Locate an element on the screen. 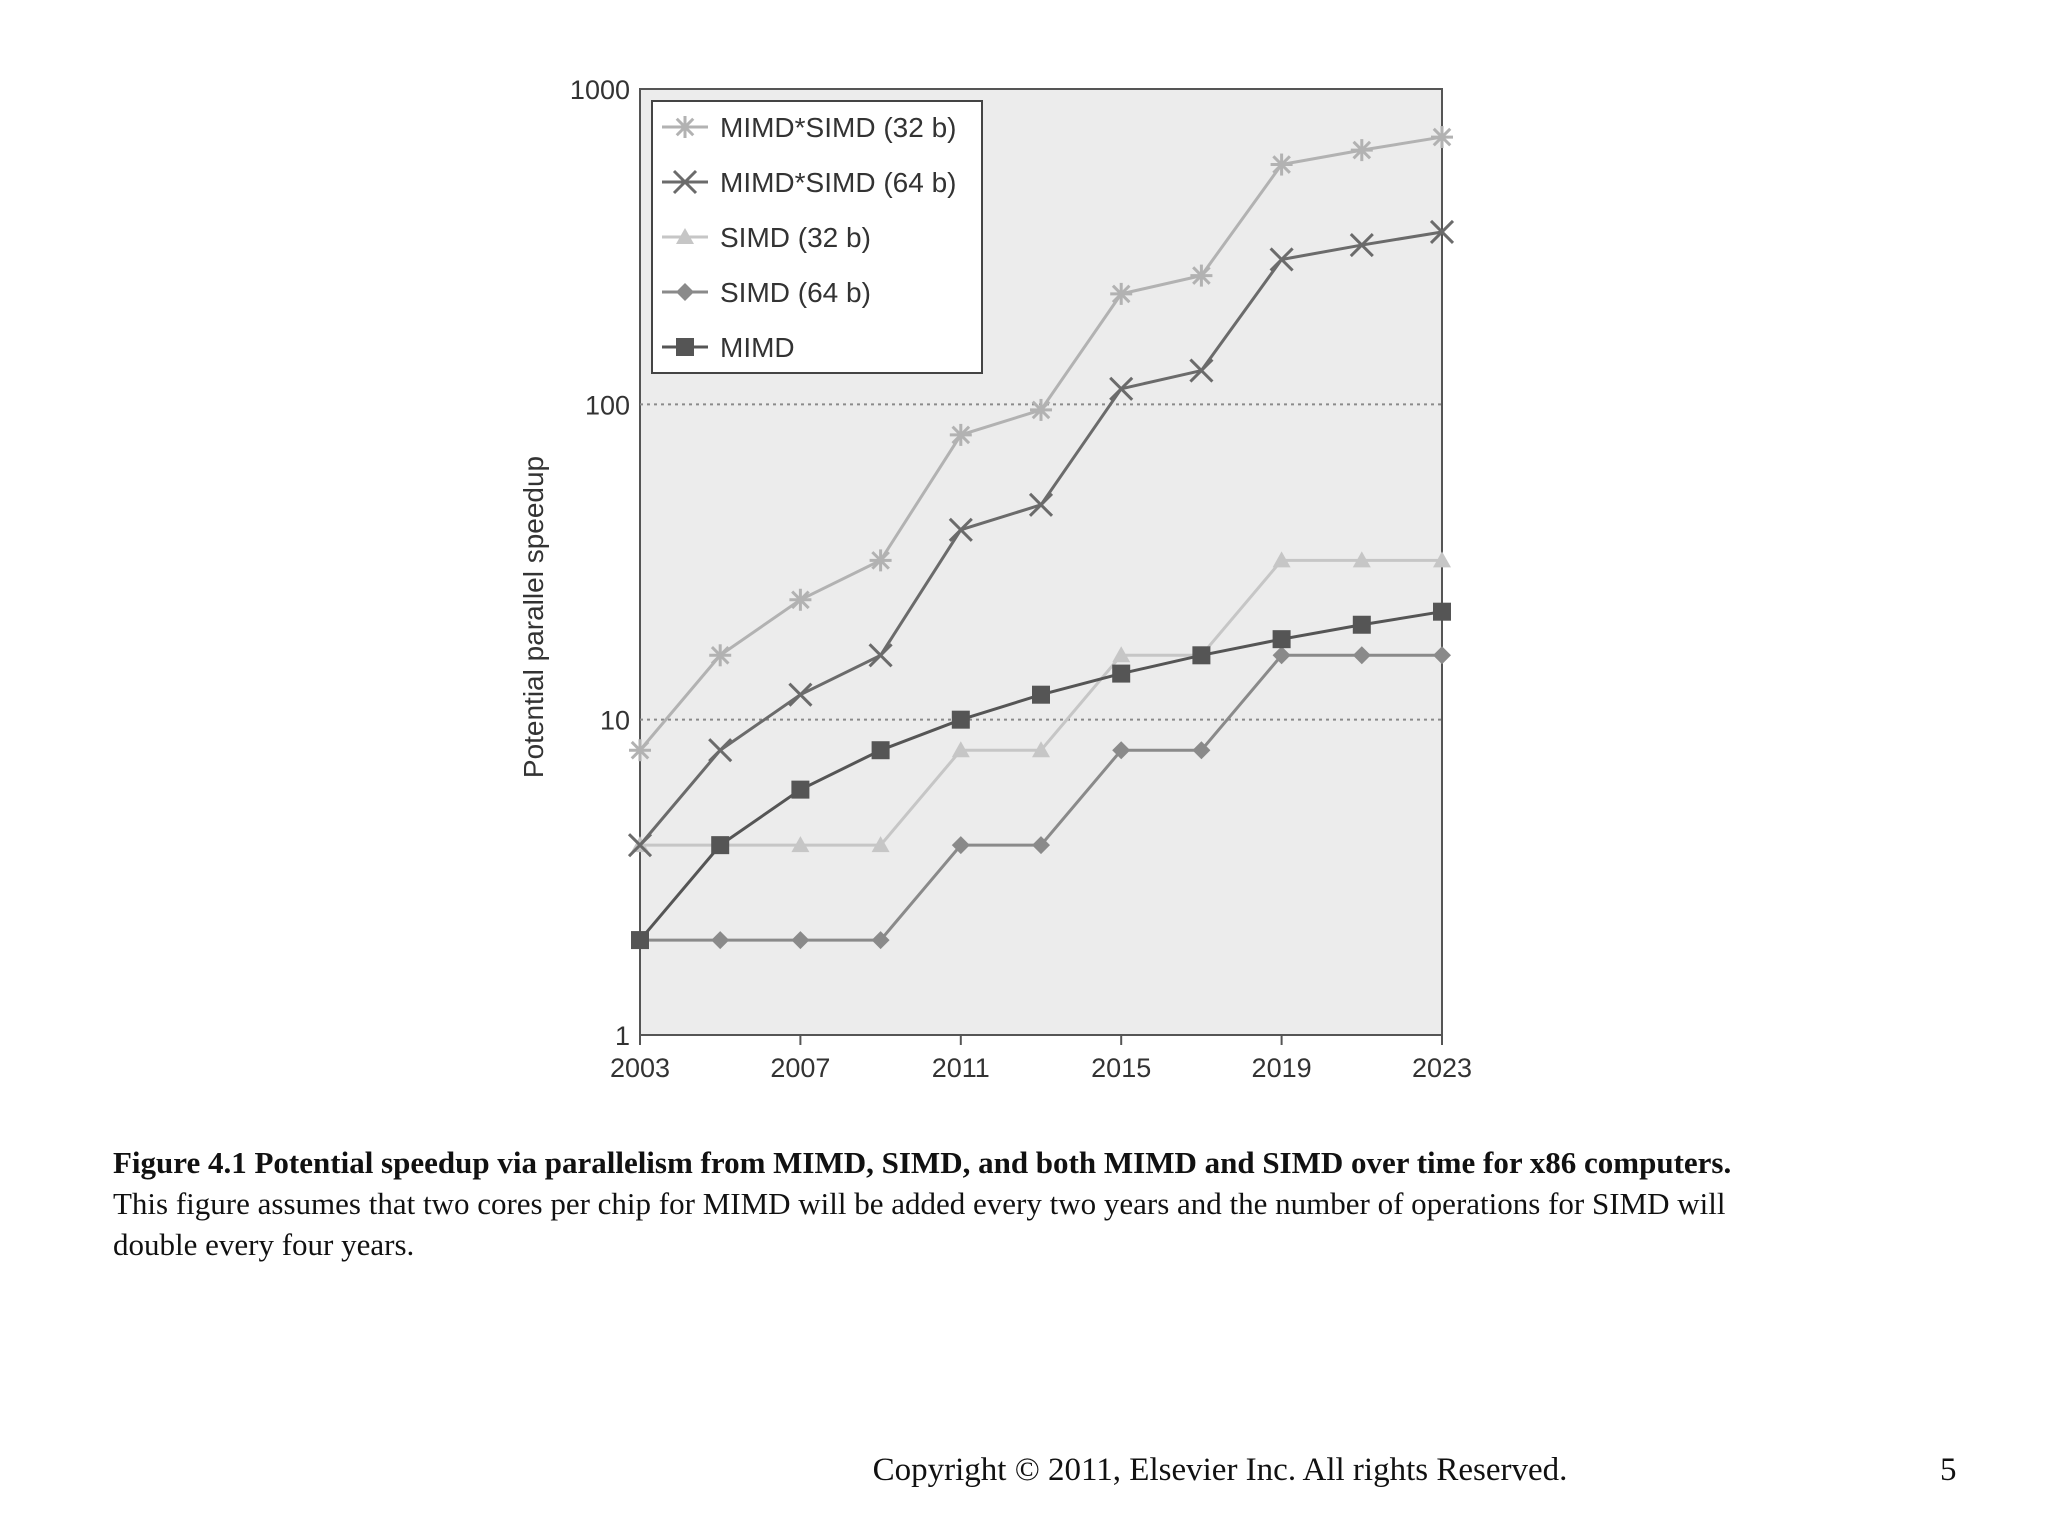  x-tick-label: 2007 is located at coordinates (800, 1068).